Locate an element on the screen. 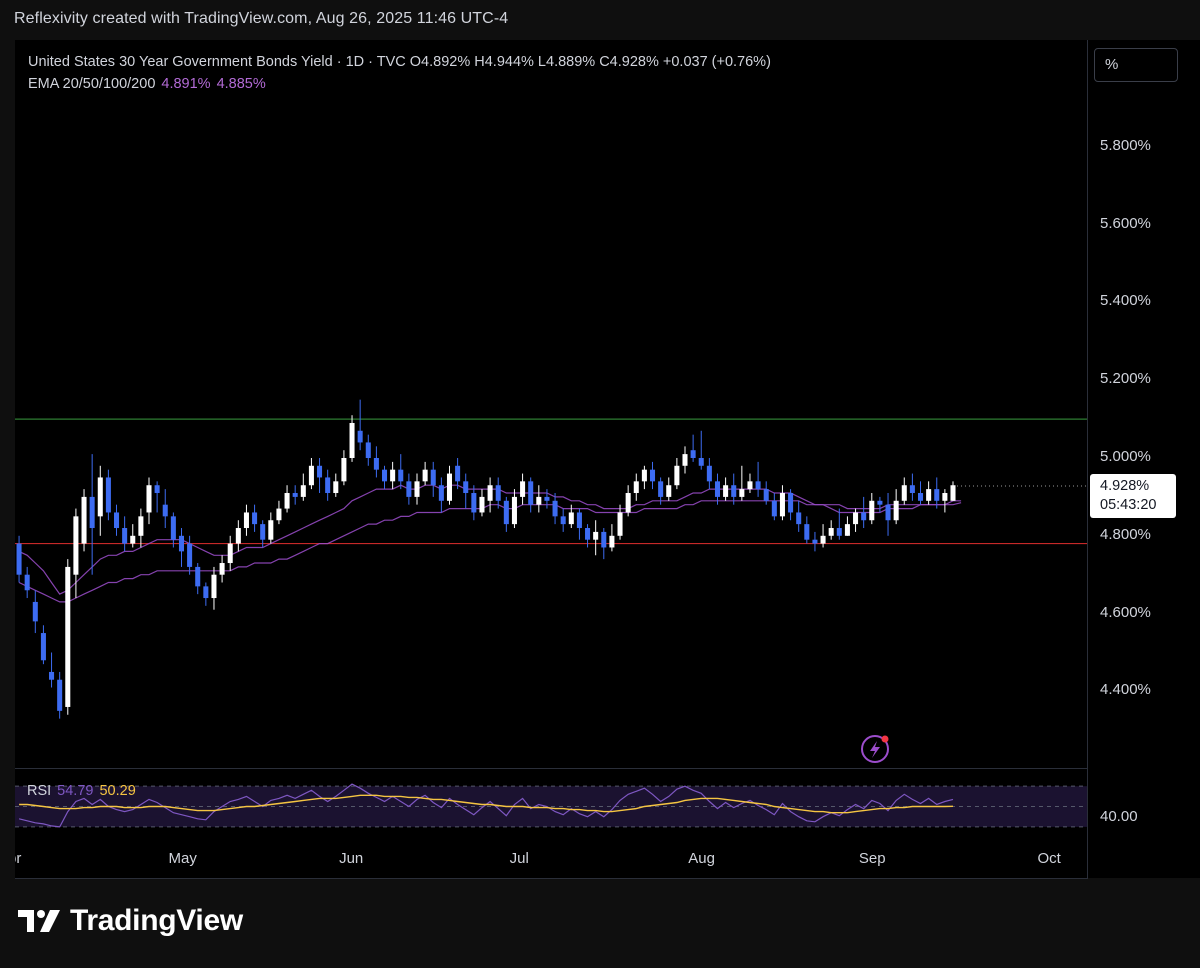 This screenshot has height=968, width=1200. rsi-legend: RSI 54.79 50.29 is located at coordinates (81, 791).